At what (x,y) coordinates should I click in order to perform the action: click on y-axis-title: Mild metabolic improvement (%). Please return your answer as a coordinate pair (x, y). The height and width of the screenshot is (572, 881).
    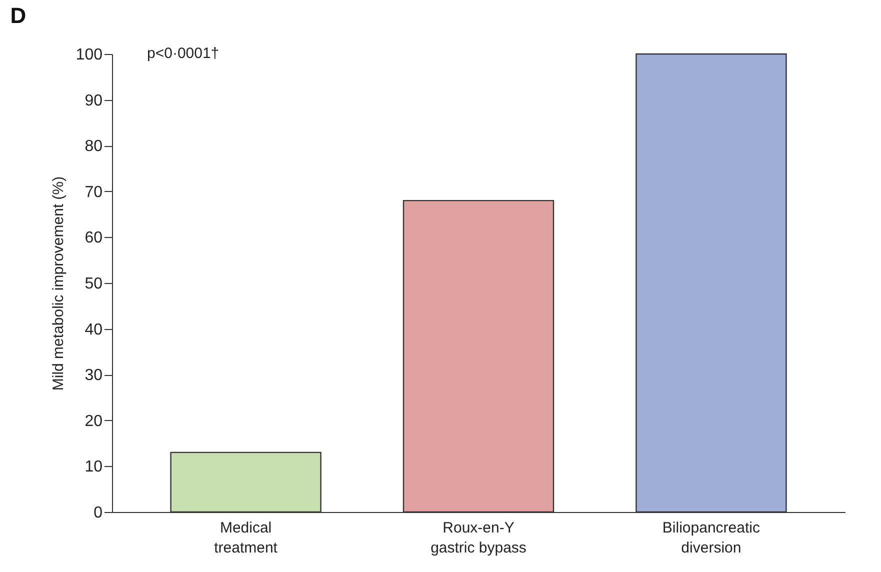
    Looking at the image, I should click on (58, 283).